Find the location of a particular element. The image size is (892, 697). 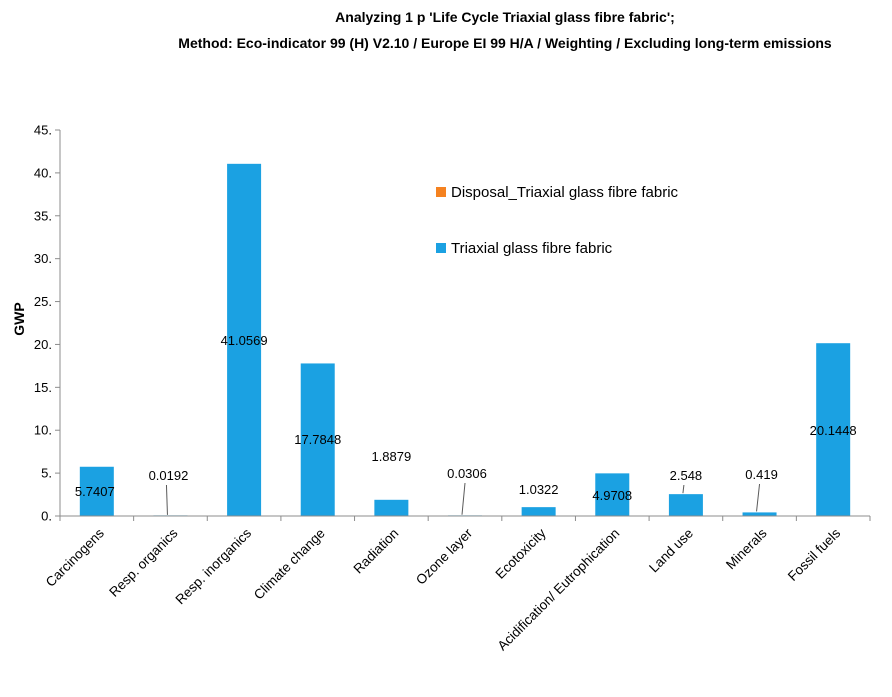

data-label: 2.548 is located at coordinates (686, 475).